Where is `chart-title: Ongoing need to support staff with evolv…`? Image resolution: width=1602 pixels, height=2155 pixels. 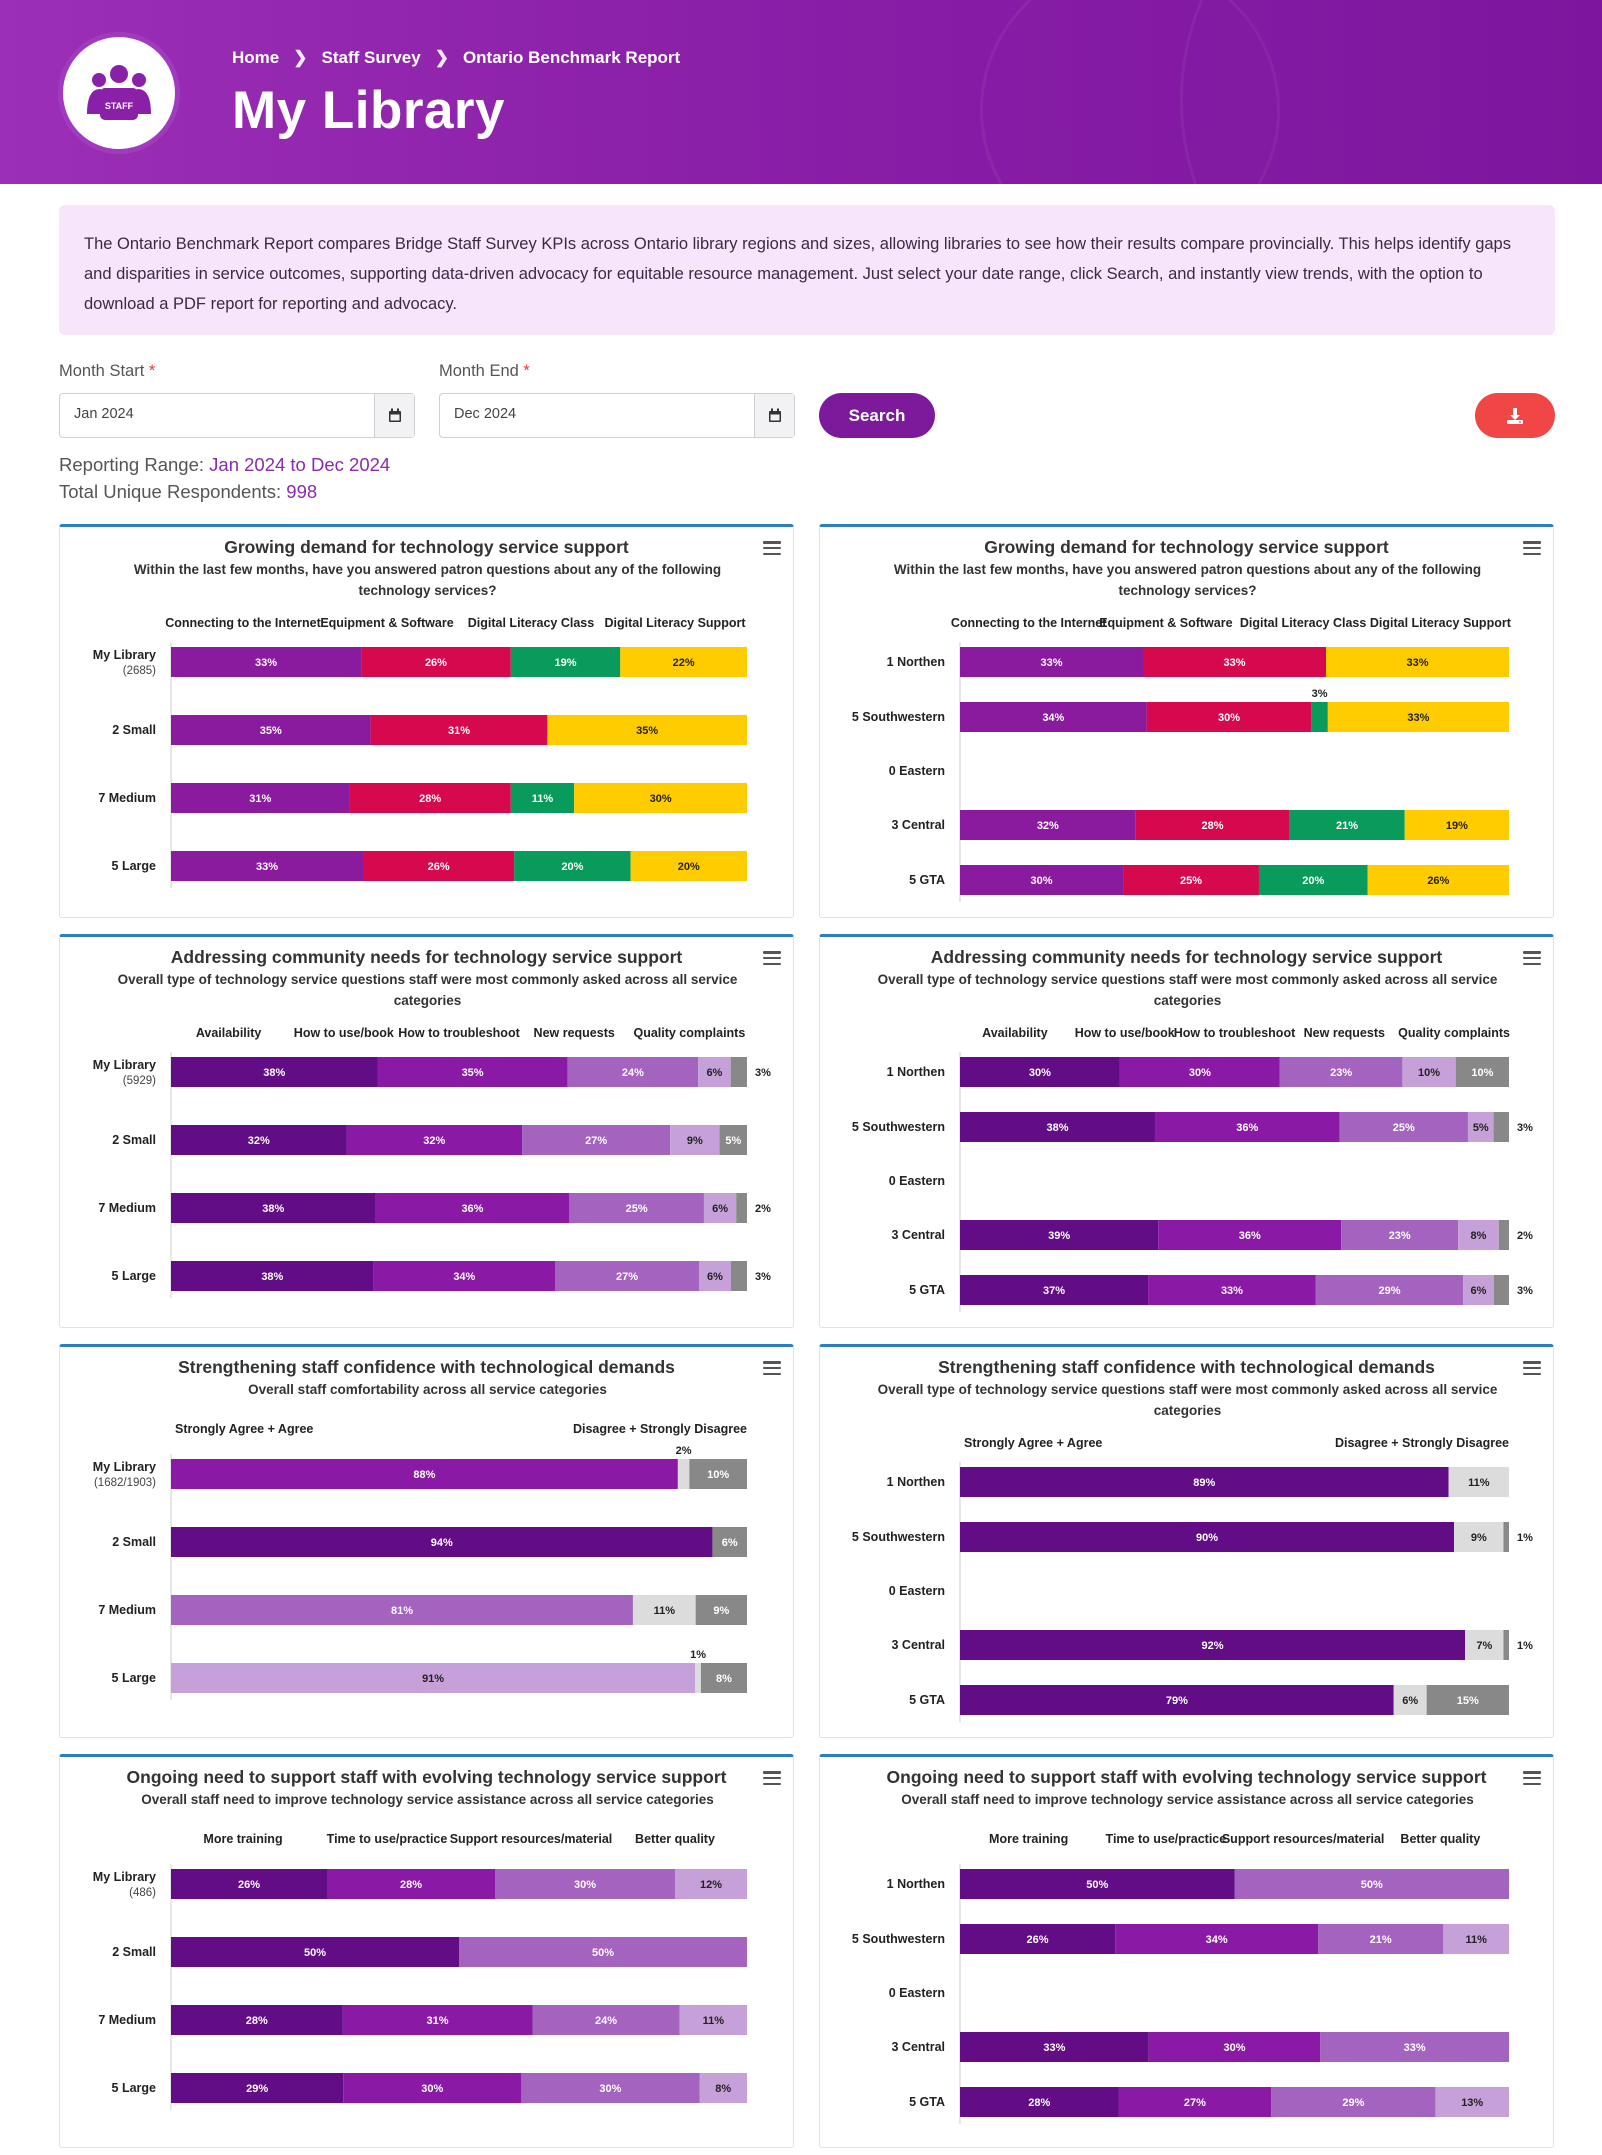 chart-title: Ongoing need to support staff with evolv… is located at coordinates (1186, 1777).